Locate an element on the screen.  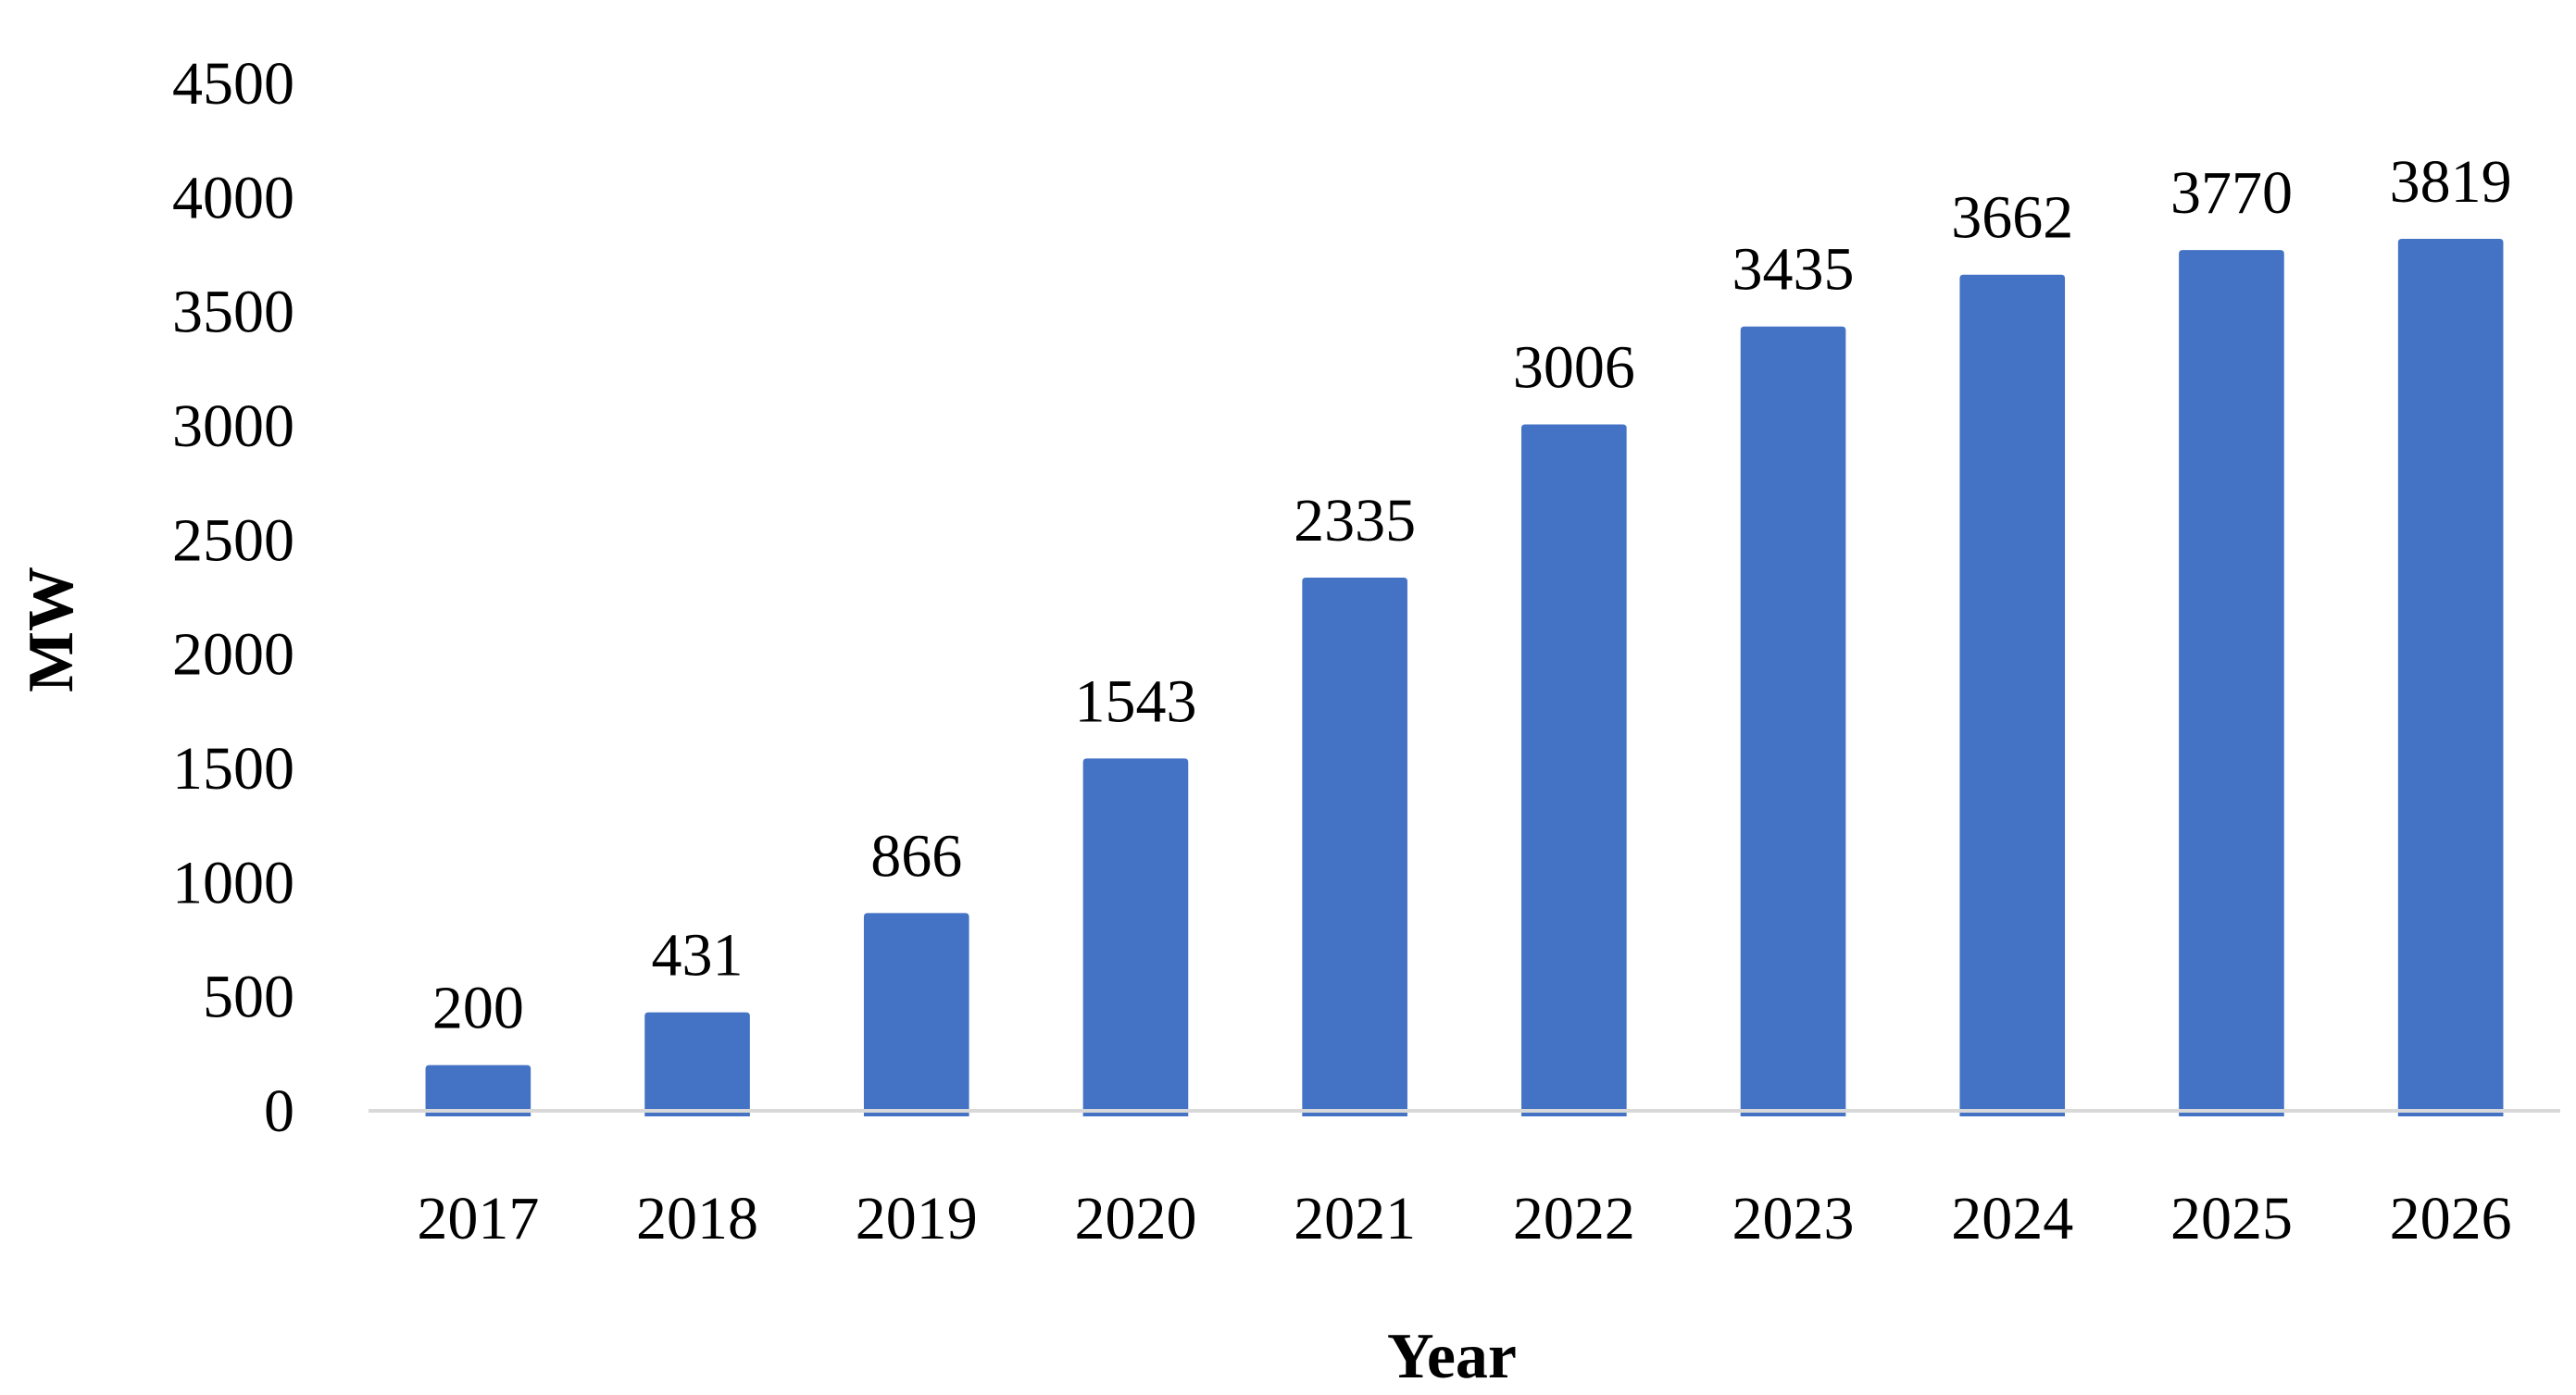
data-label-2018: 431 is located at coordinates (698, 956).